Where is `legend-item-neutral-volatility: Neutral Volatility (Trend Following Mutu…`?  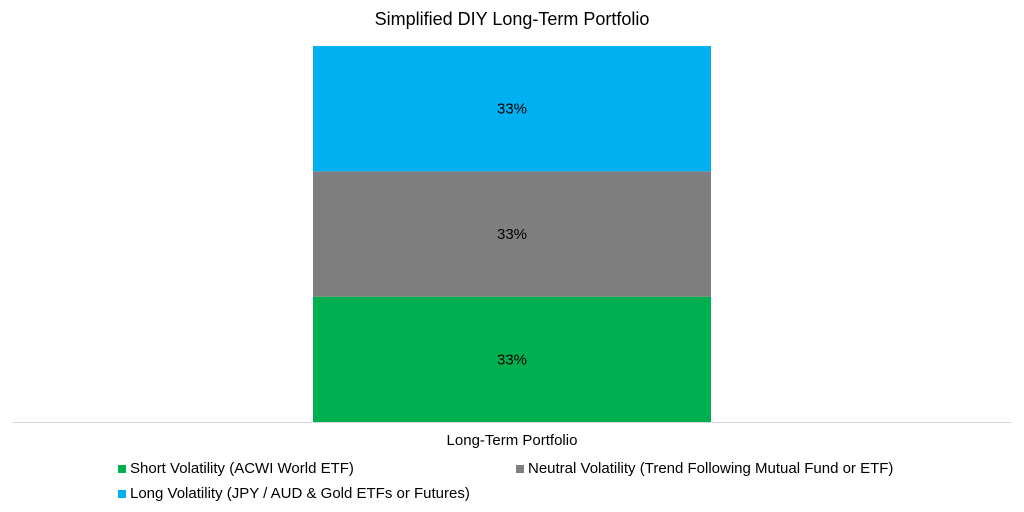 legend-item-neutral-volatility: Neutral Volatility (Trend Following Mutu… is located at coordinates (704, 468).